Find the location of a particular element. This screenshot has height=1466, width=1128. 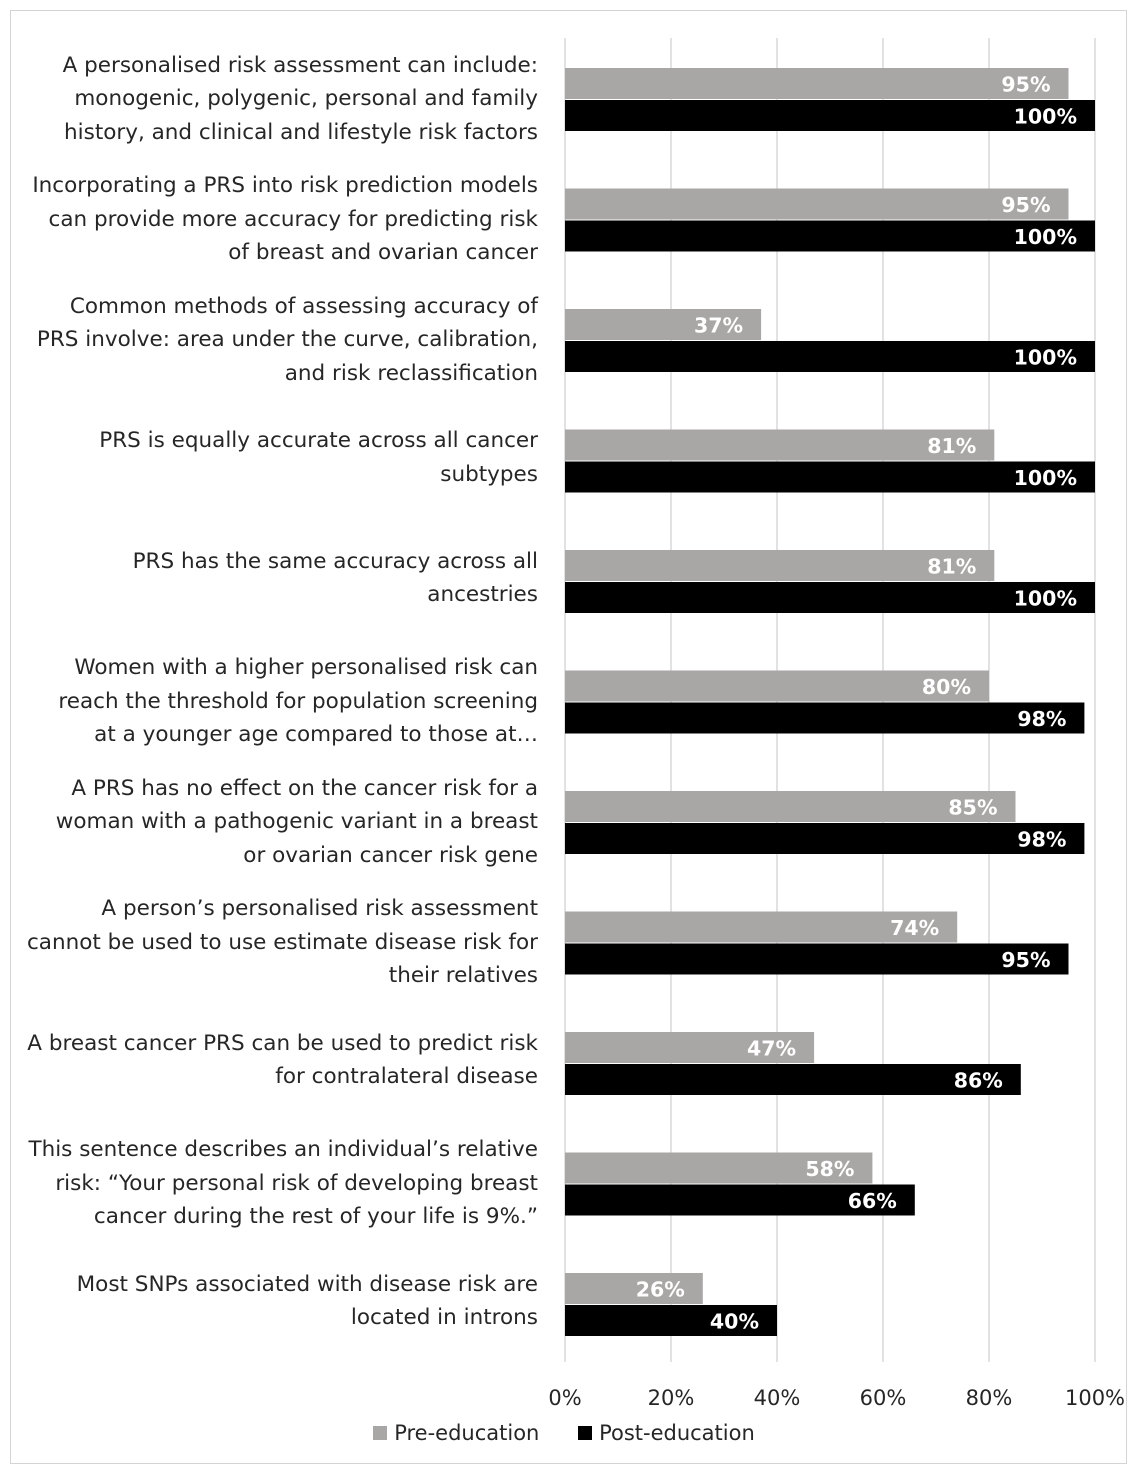

legend: Pre-education Post-education is located at coordinates (564, 1433).